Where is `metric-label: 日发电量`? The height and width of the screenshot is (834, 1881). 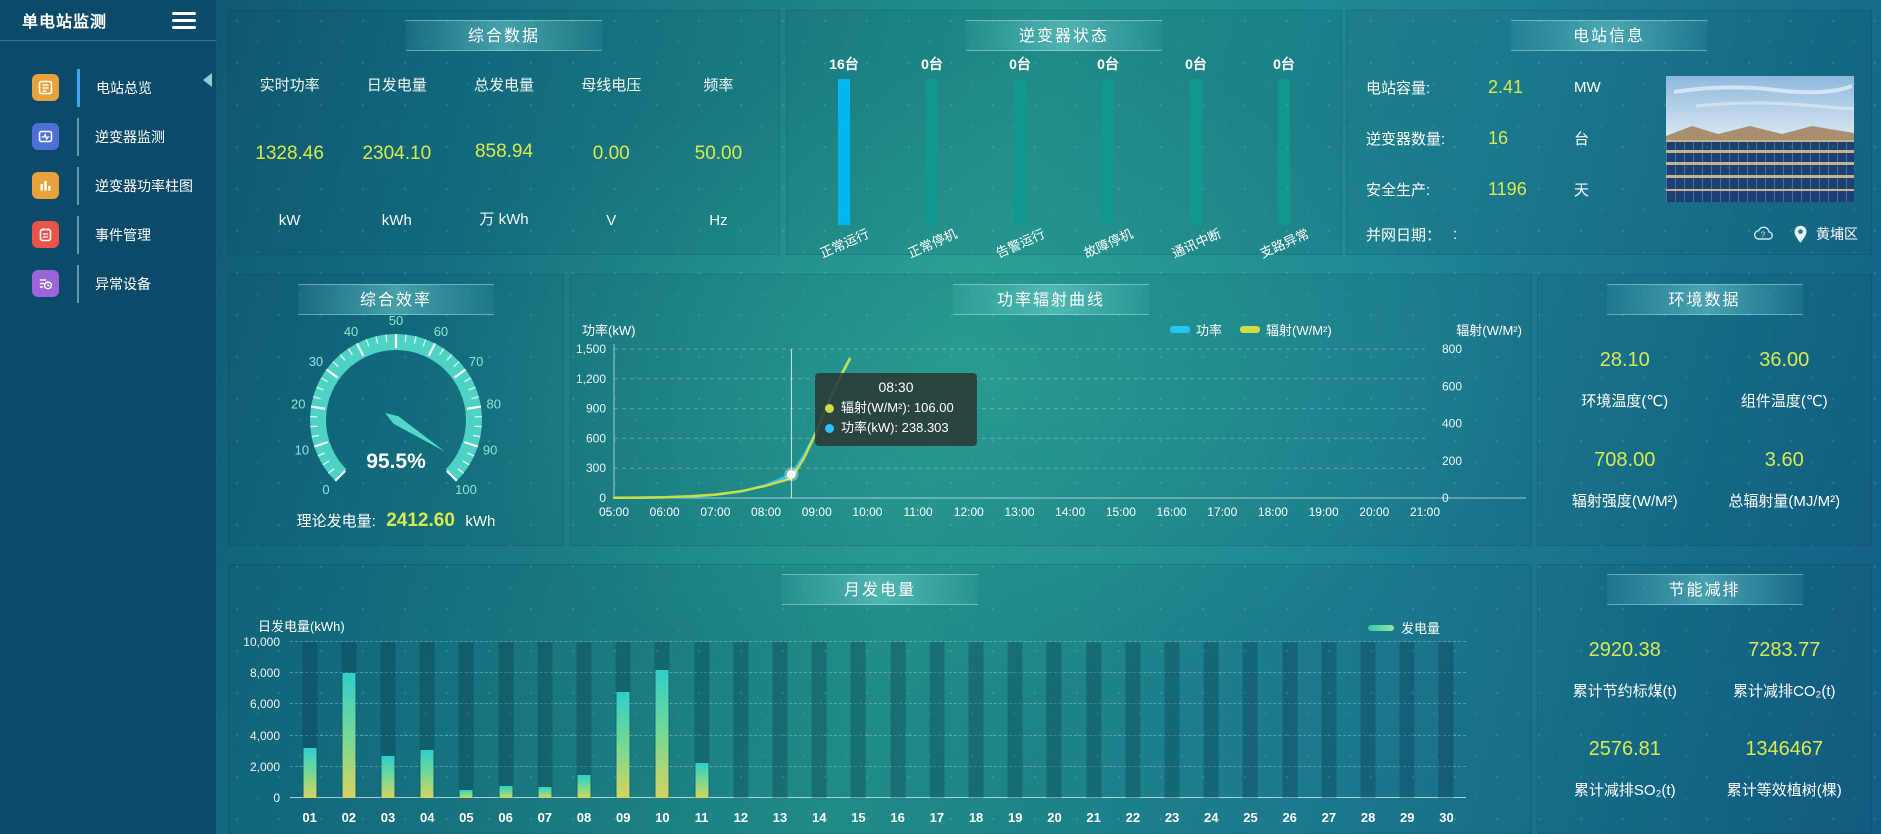
metric-label: 日发电量 is located at coordinates (396, 85).